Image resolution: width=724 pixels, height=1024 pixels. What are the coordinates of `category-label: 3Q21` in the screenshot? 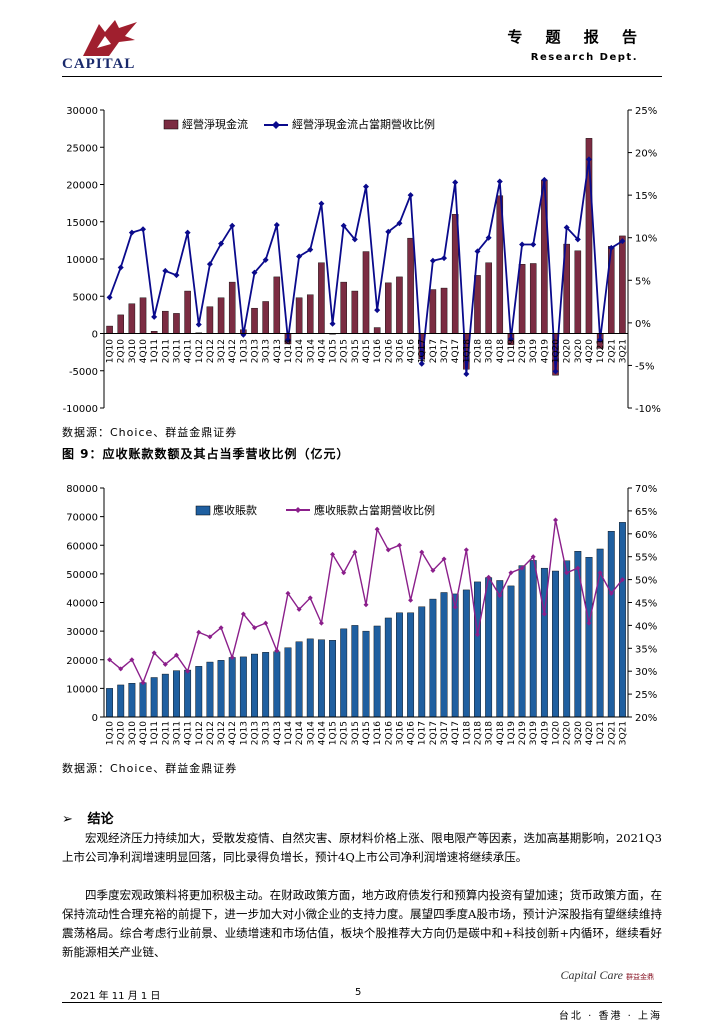 It's located at (623, 351).